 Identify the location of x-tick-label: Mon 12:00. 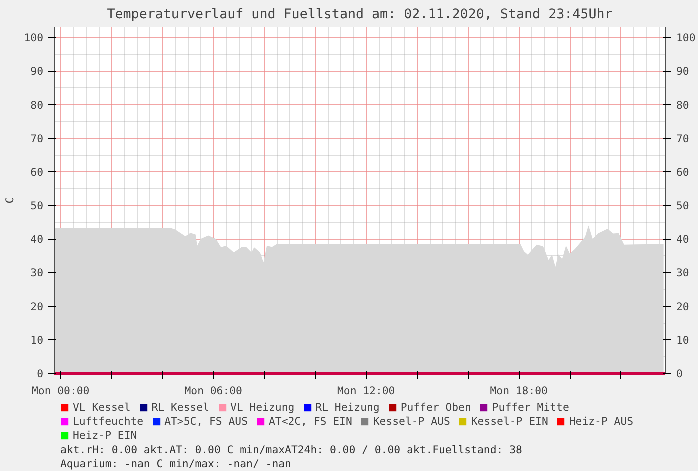
(366, 391).